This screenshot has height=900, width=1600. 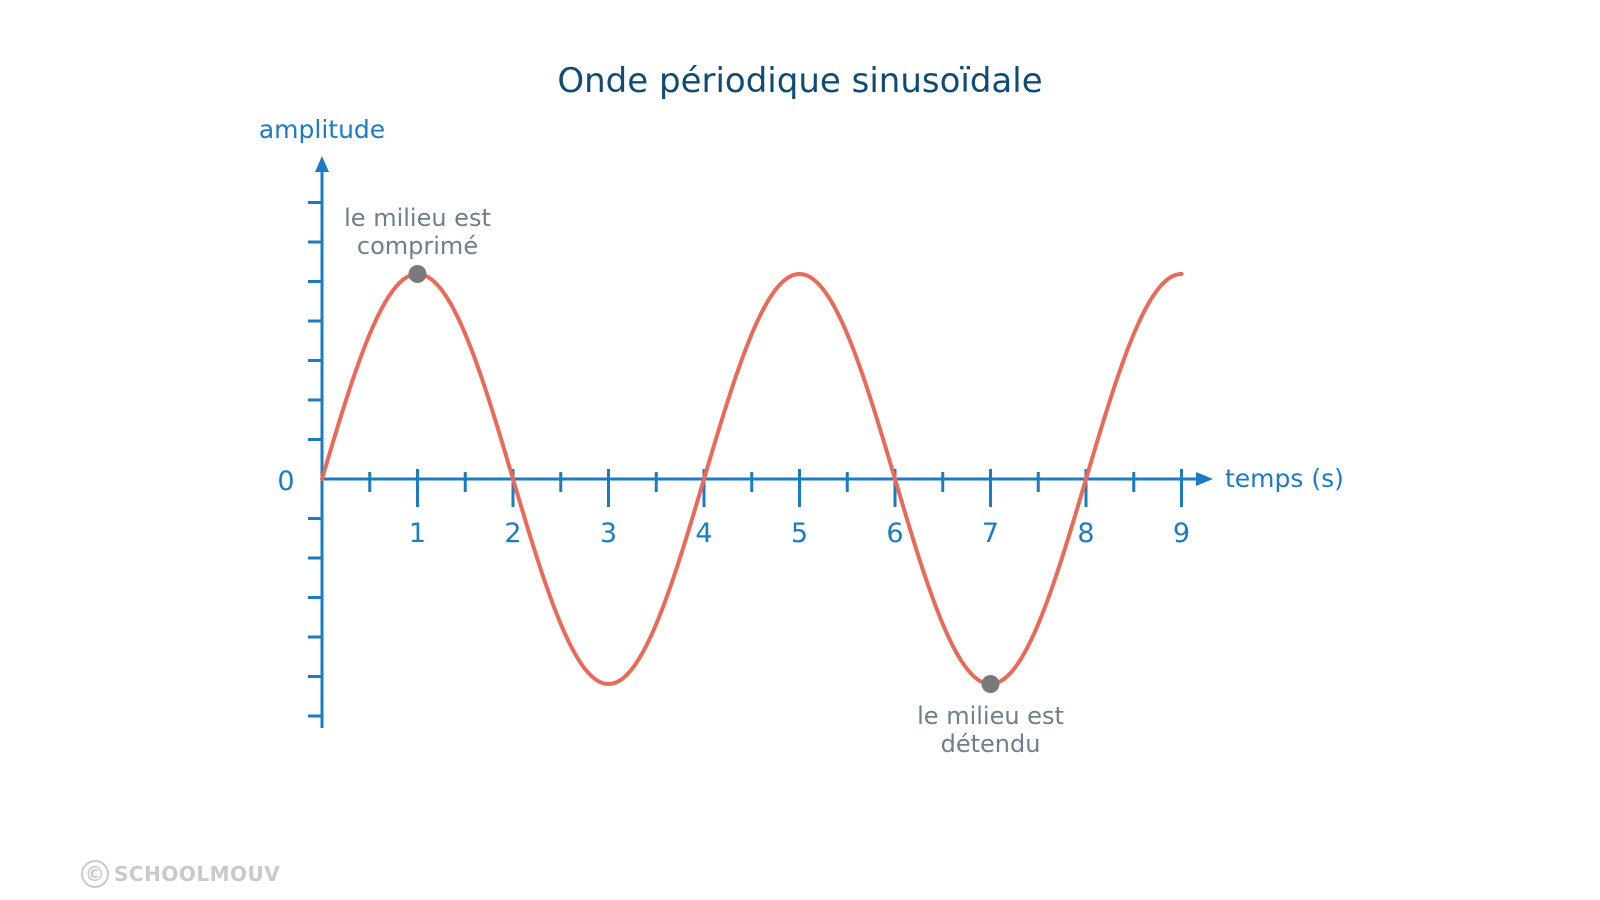 I want to click on x-tick-label-6: 6, so click(x=894, y=533).